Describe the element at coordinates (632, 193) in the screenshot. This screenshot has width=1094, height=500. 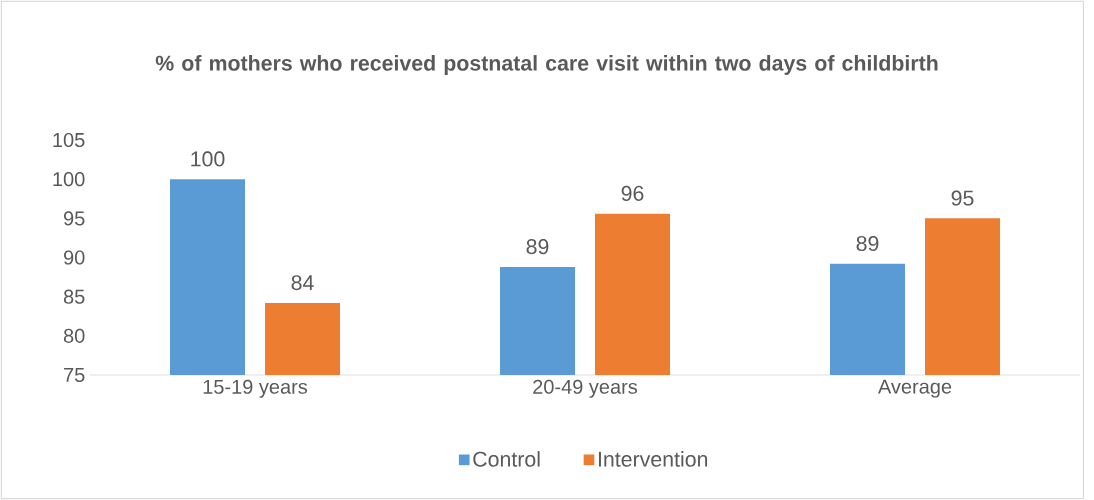
I see `data-label: 96` at that location.